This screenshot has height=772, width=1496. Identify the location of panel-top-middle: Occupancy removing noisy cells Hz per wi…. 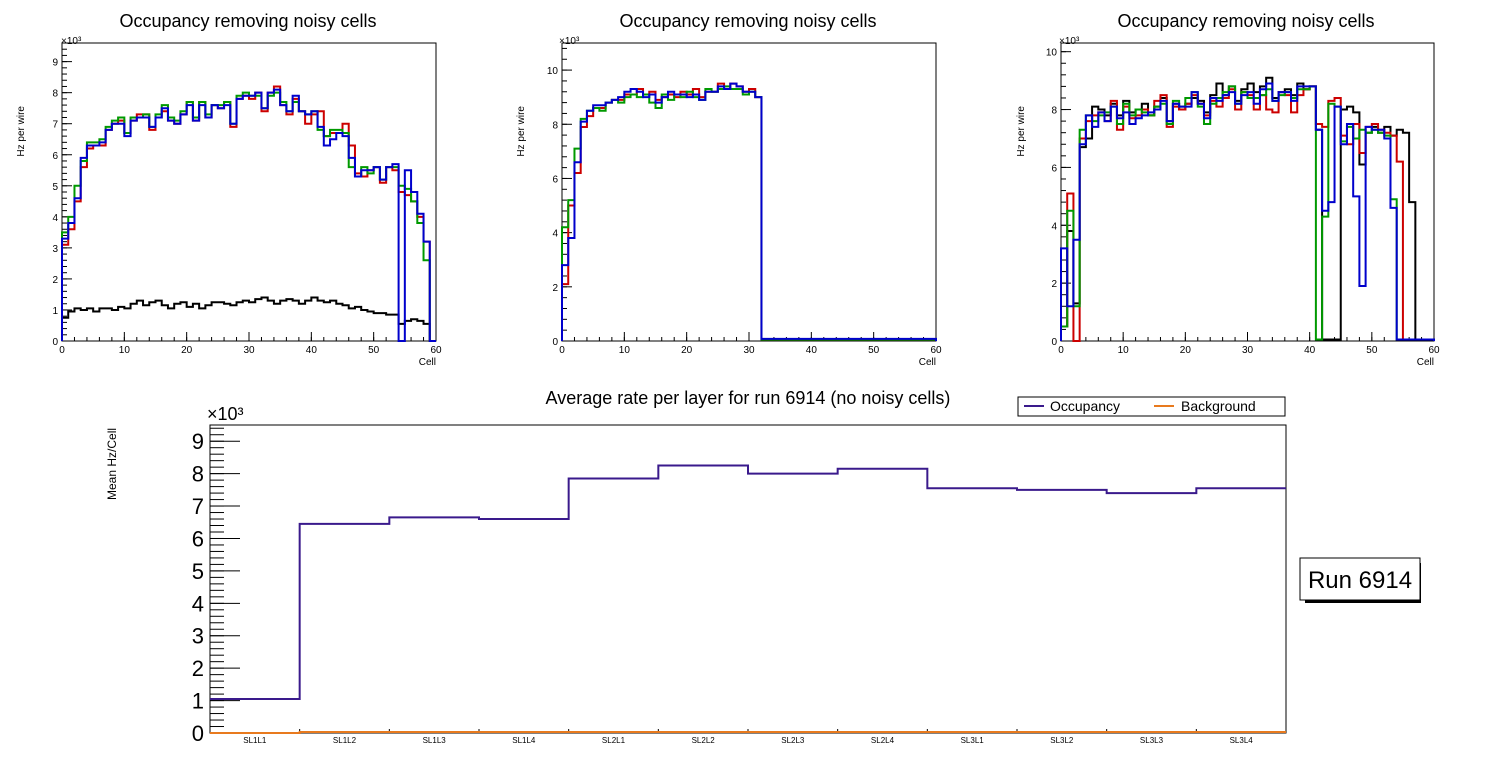
(729, 189).